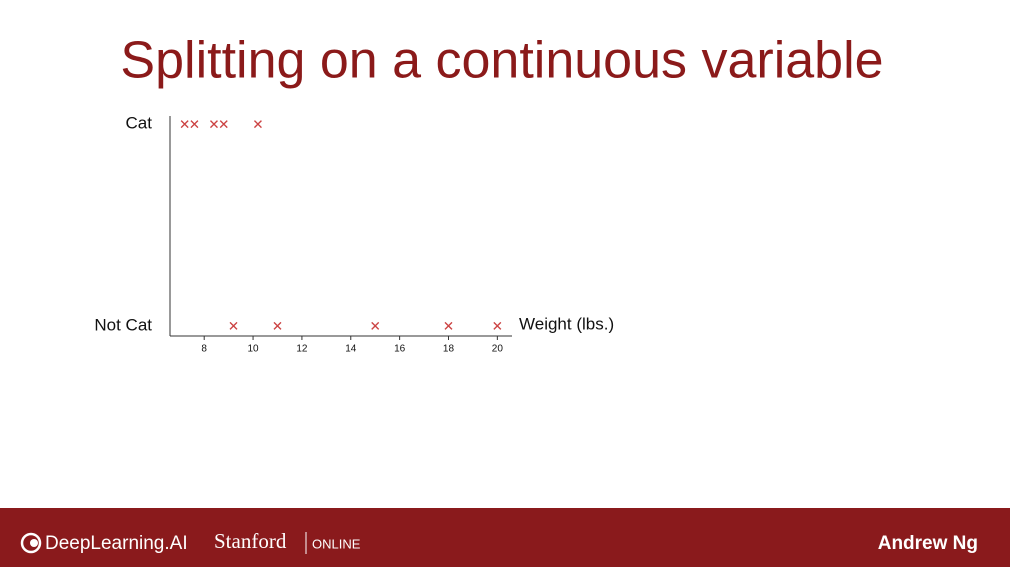  I want to click on brand-logo-dot, so click(34, 543).